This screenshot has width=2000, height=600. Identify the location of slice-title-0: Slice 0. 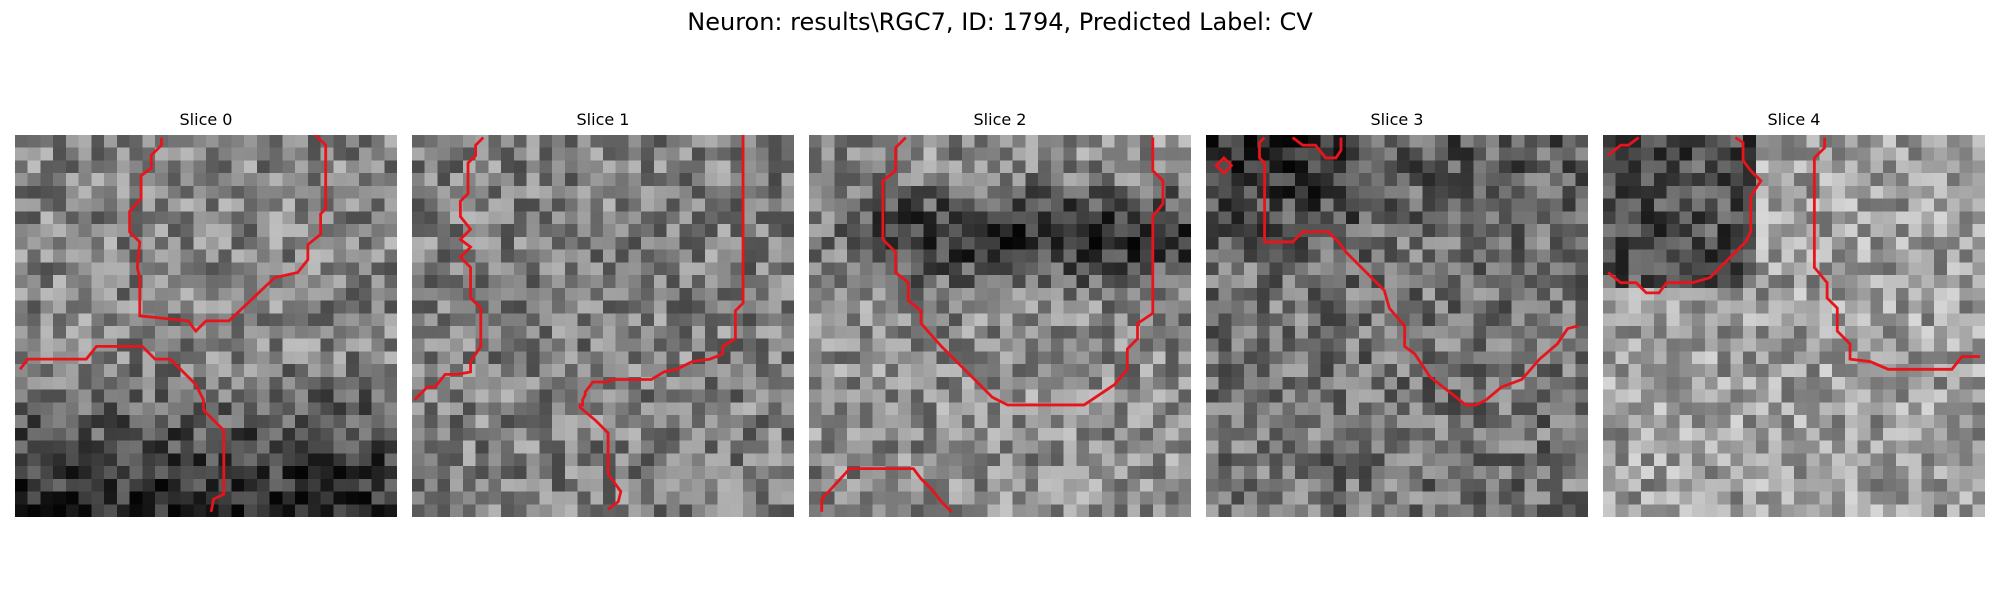
(206, 119).